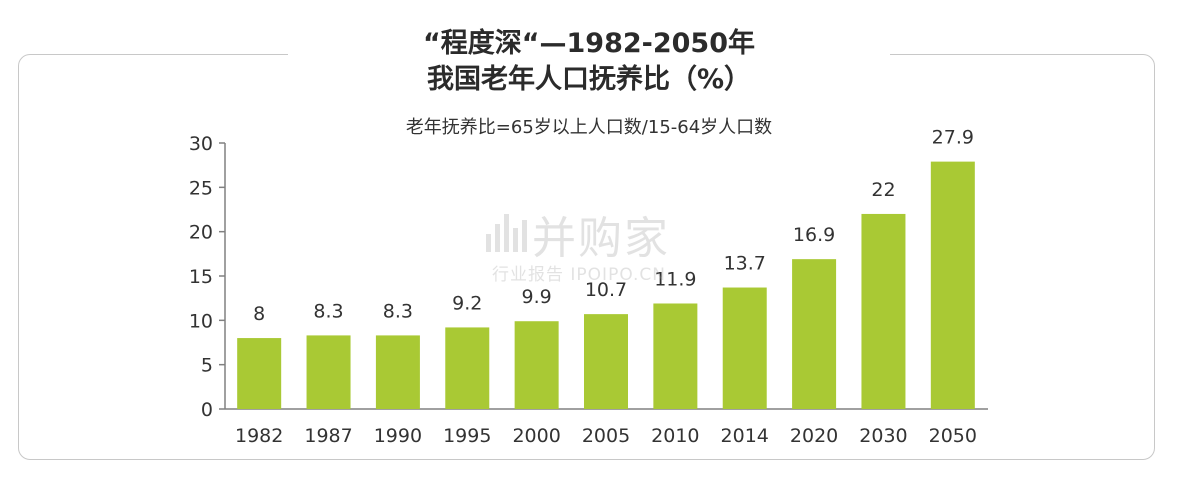 Image resolution: width=1177 pixels, height=482 pixels. I want to click on bar-value-label: 10.7, so click(606, 290).